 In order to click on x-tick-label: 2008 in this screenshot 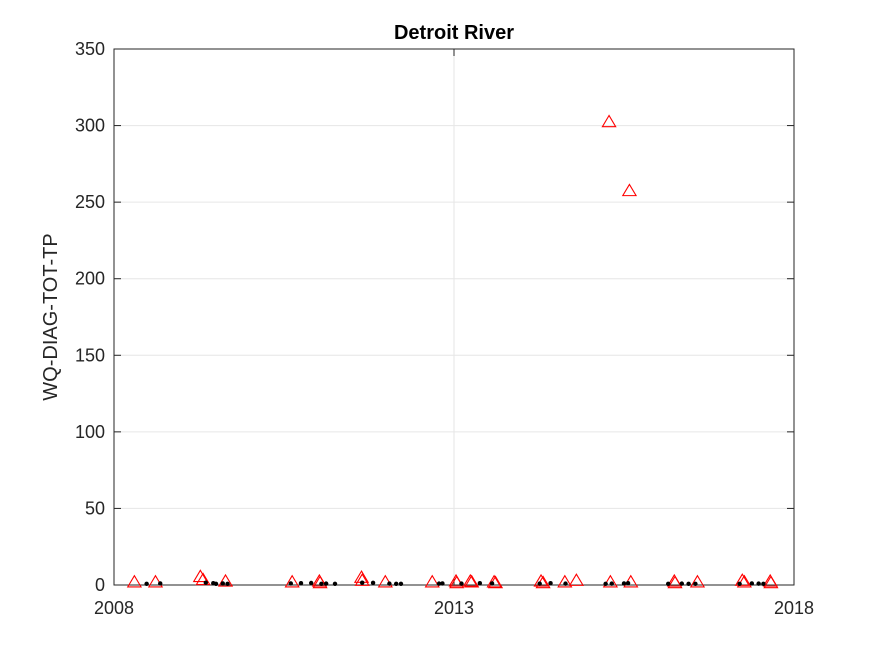, I will do `click(114, 608)`.